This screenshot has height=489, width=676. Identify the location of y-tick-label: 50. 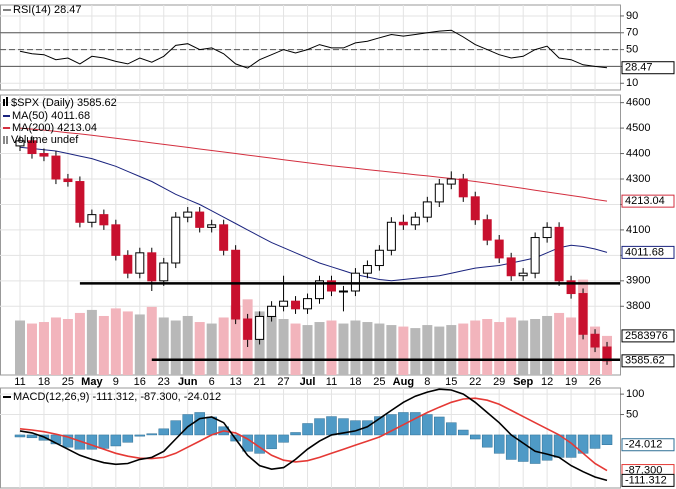
(632, 50).